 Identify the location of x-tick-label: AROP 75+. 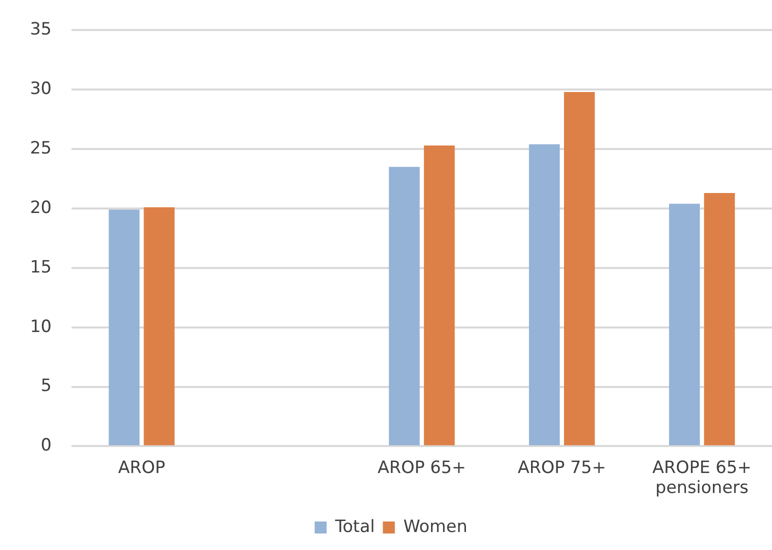
(562, 468).